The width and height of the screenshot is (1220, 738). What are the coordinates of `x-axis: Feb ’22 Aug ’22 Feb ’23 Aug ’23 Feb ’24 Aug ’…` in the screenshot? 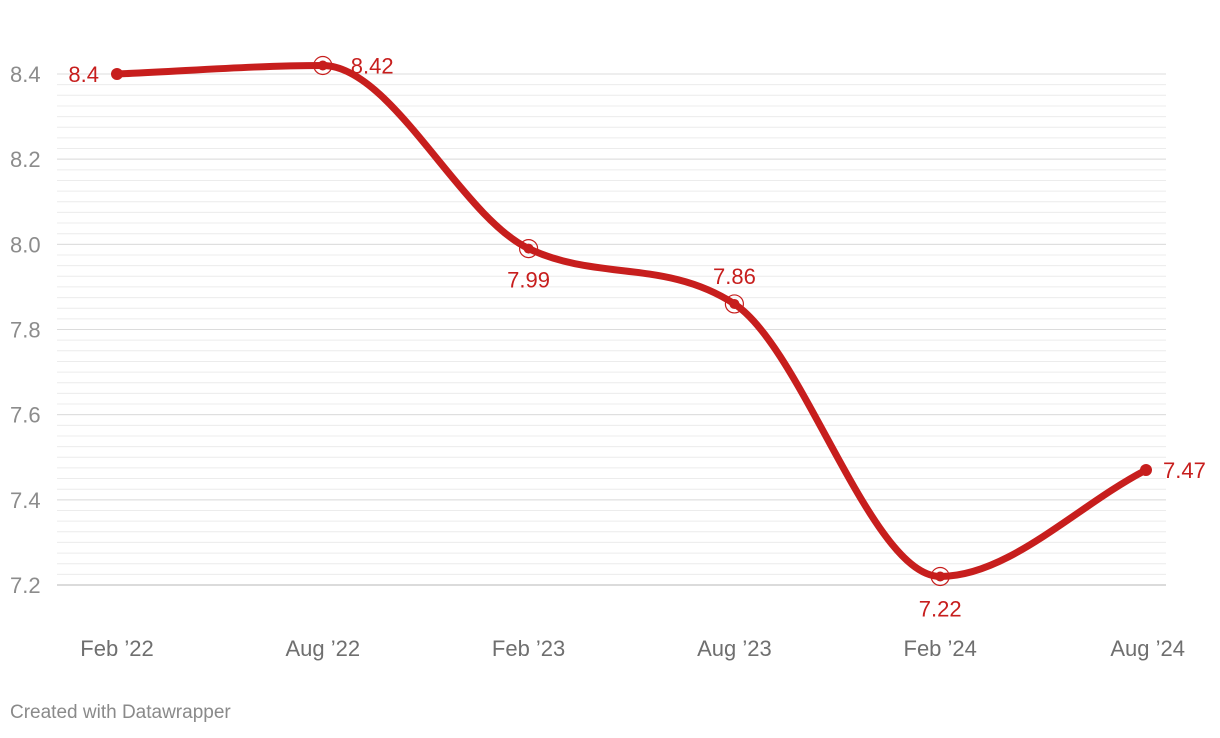 It's located at (632, 648).